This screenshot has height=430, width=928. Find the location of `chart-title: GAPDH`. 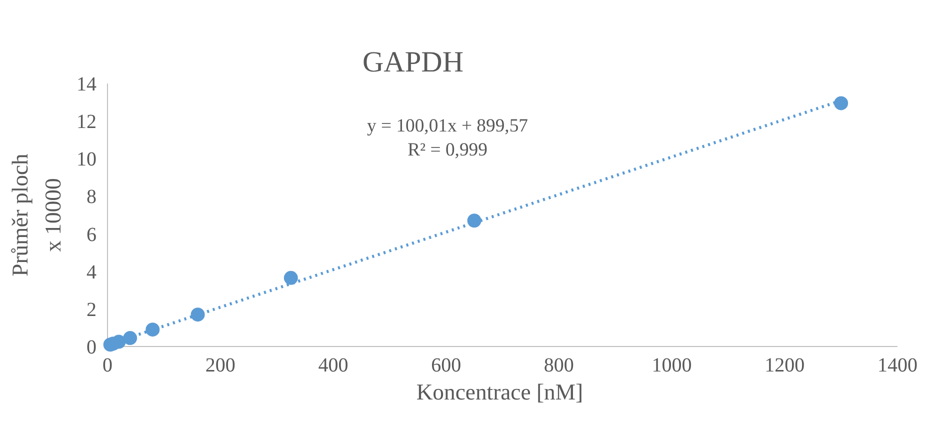

chart-title: GAPDH is located at coordinates (413, 62).